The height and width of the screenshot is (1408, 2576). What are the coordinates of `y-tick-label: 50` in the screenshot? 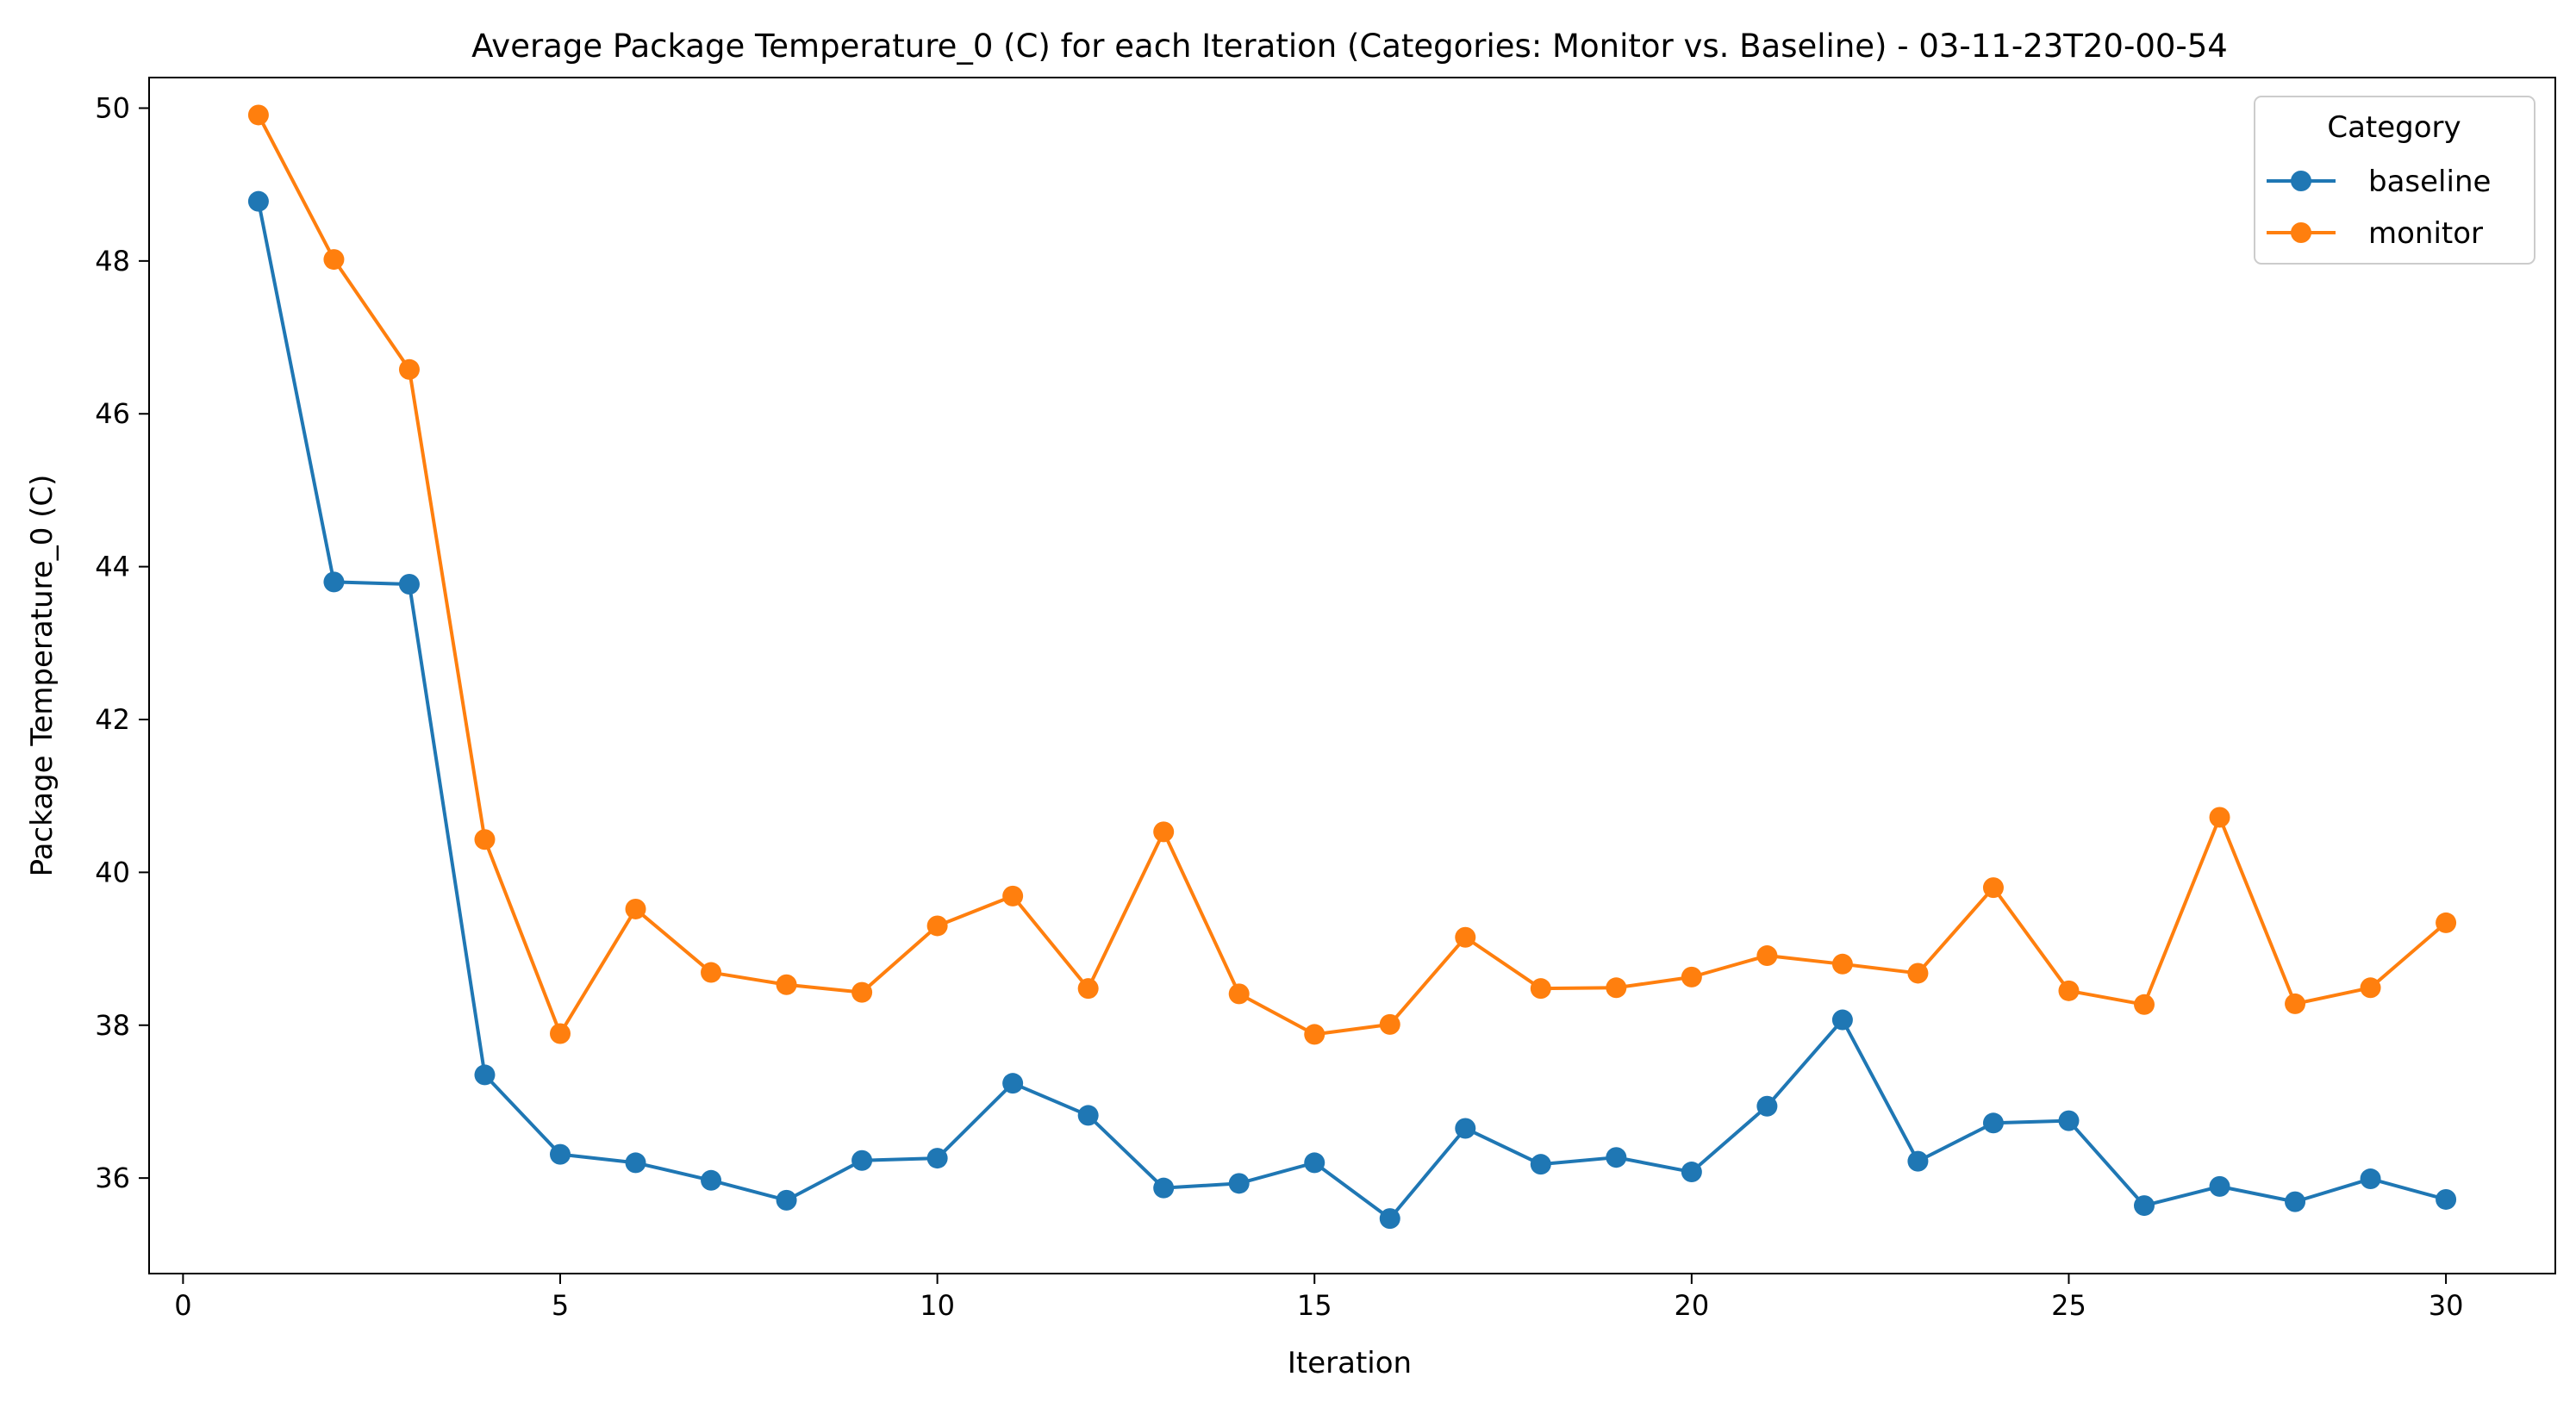 It's located at (112, 107).